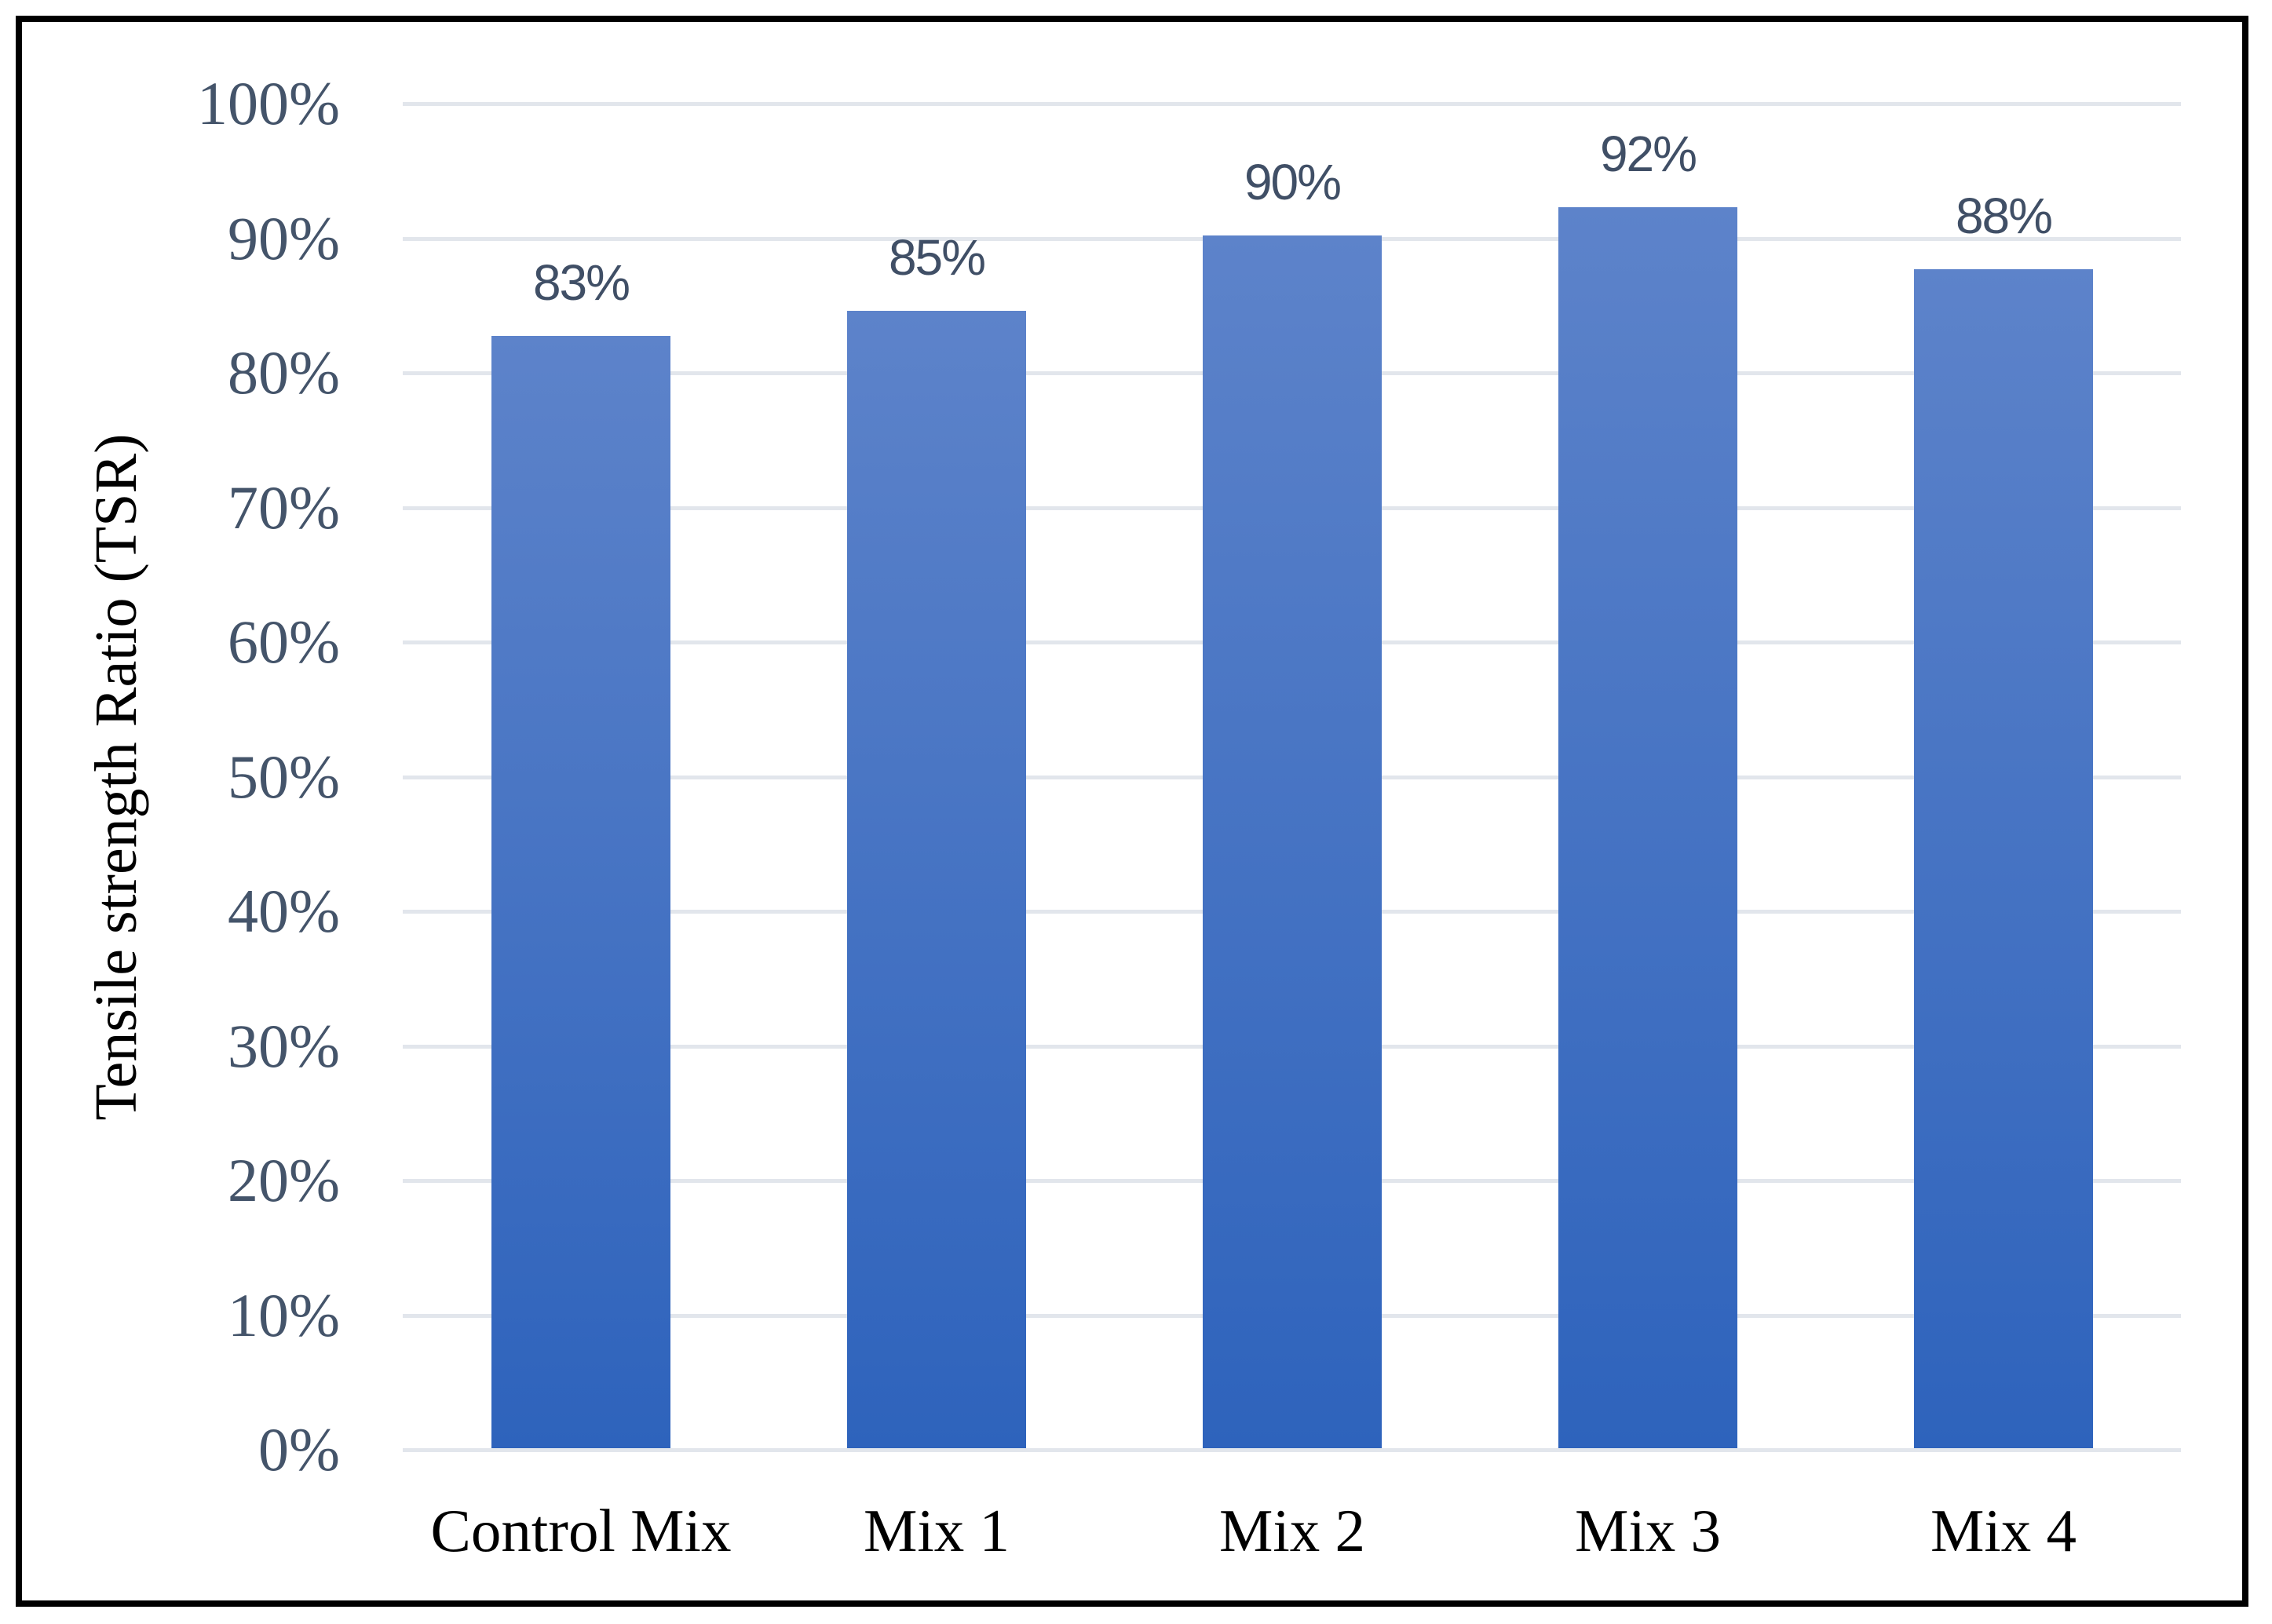  Describe the element at coordinates (2004, 216) in the screenshot. I see `bar-value-label: 88%` at that location.